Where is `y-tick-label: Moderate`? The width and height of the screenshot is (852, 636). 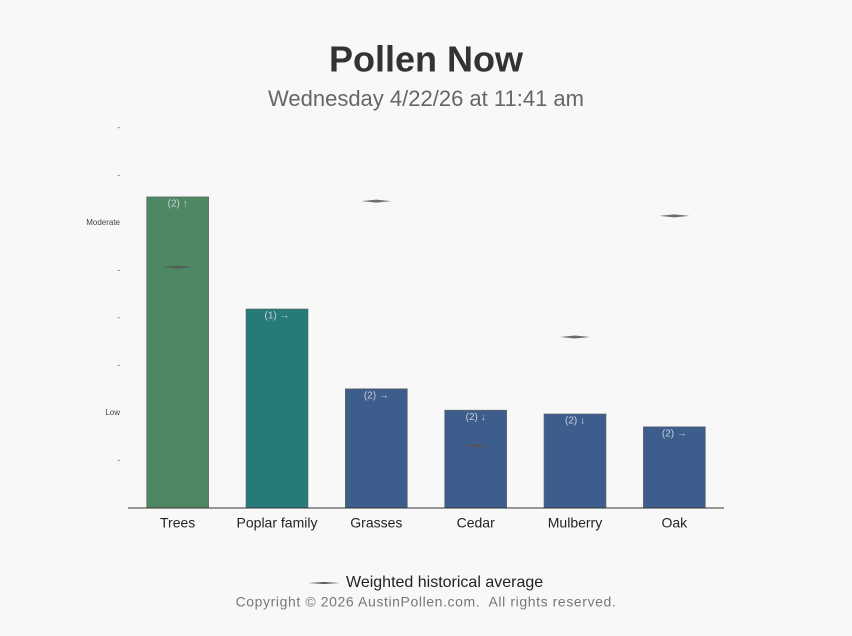
y-tick-label: Moderate is located at coordinates (103, 222).